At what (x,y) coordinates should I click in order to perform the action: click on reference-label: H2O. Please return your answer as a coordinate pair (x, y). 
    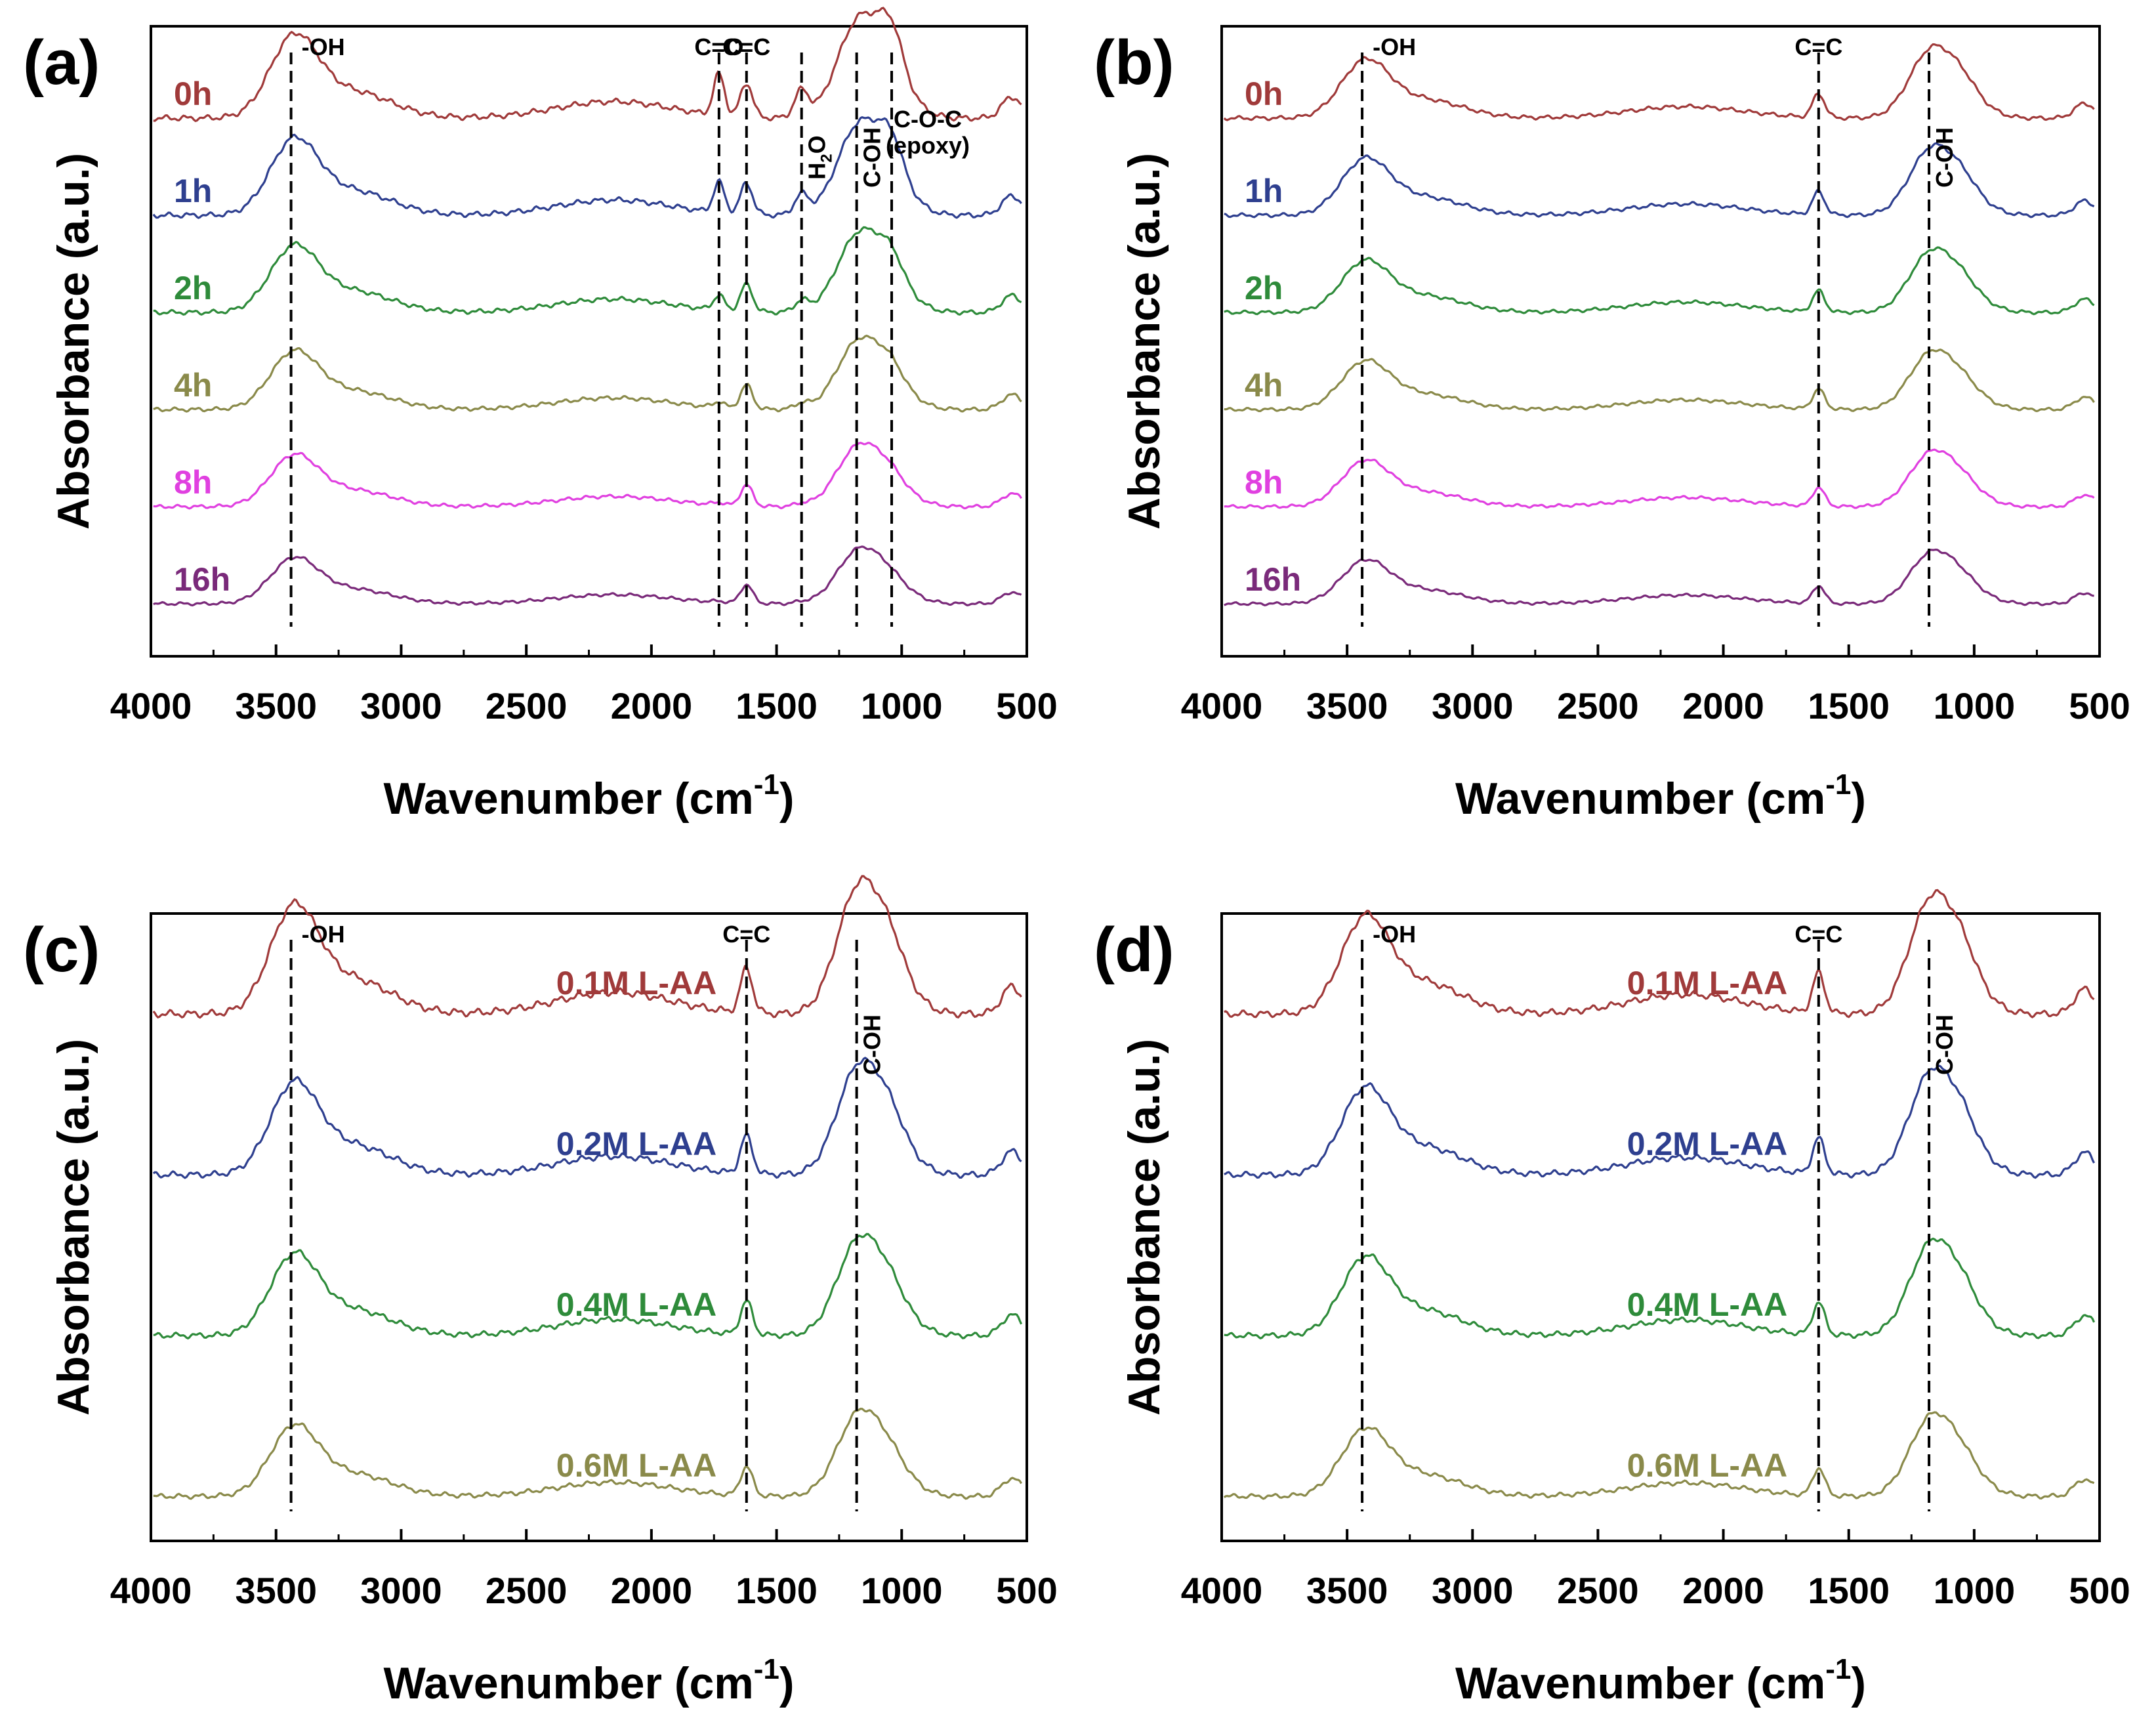
    Looking at the image, I should click on (820, 157).